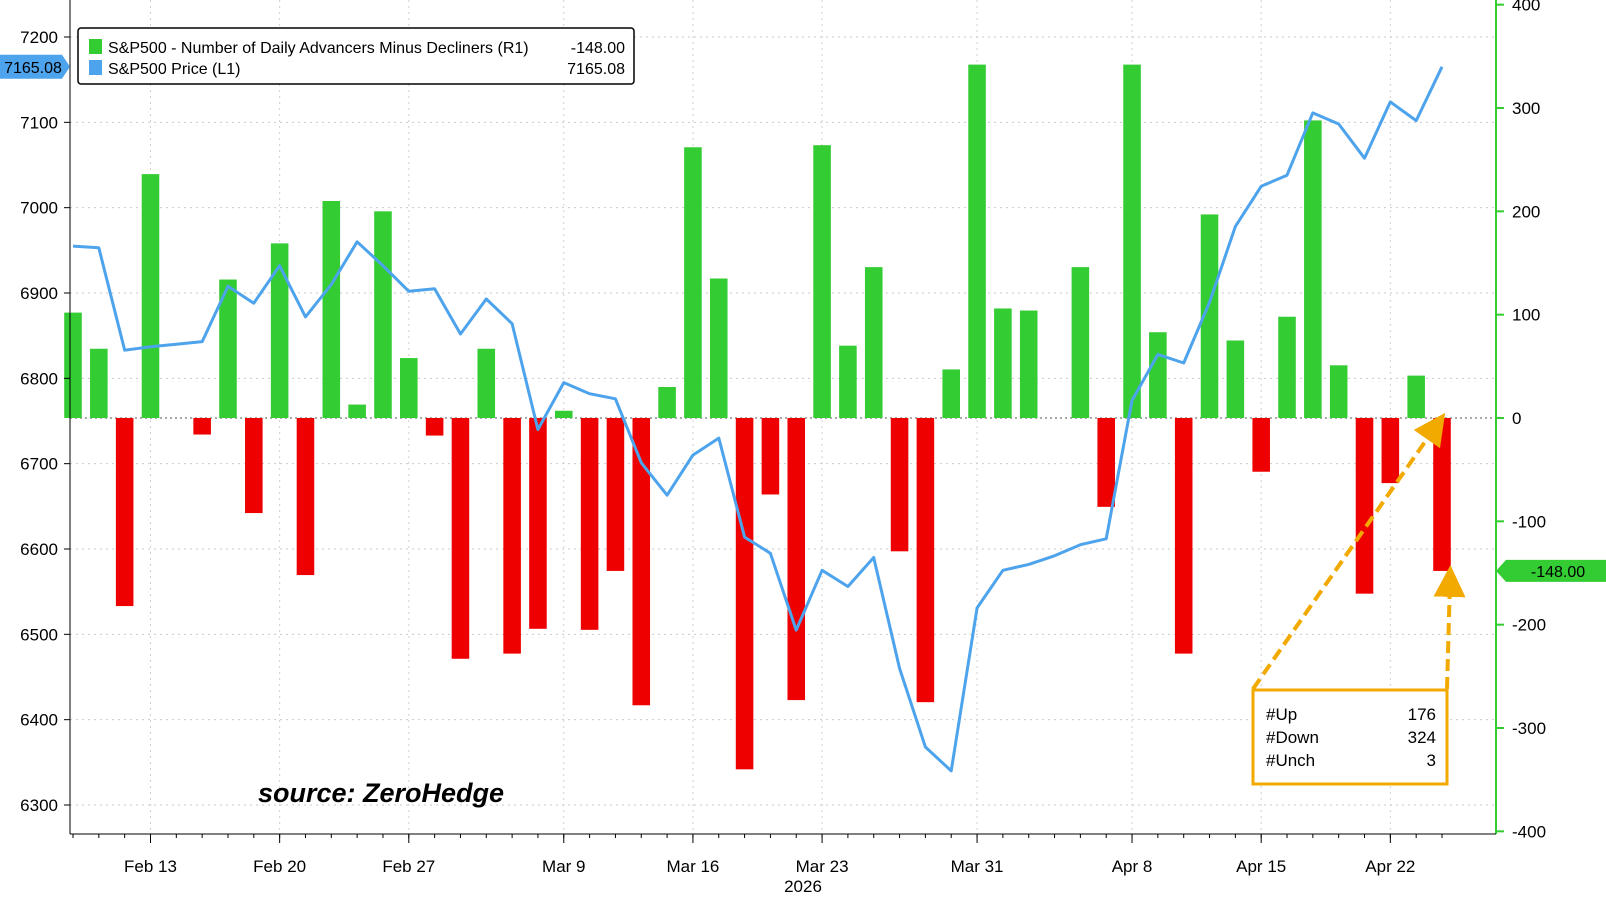  What do you see at coordinates (1390, 866) in the screenshot?
I see `x-tick-label: Apr 22` at bounding box center [1390, 866].